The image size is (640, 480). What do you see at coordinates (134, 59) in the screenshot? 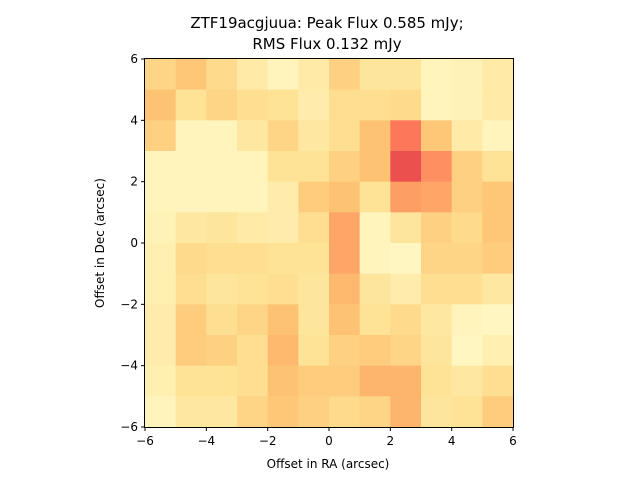
I see `y-tick-label: 6` at bounding box center [134, 59].